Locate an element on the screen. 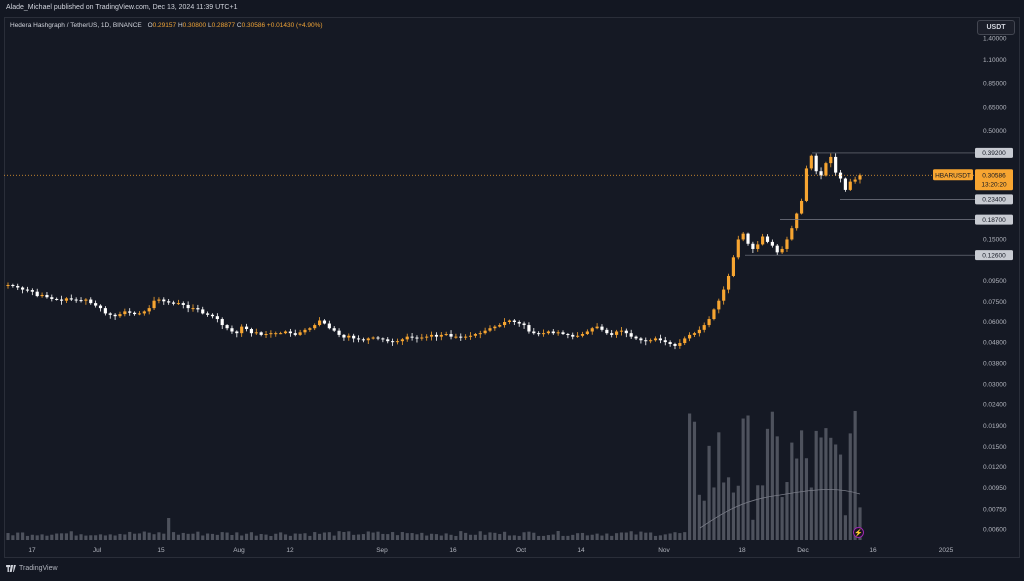 This screenshot has width=1024, height=581. y-axis-tick-label: 0.85000 is located at coordinates (995, 83).